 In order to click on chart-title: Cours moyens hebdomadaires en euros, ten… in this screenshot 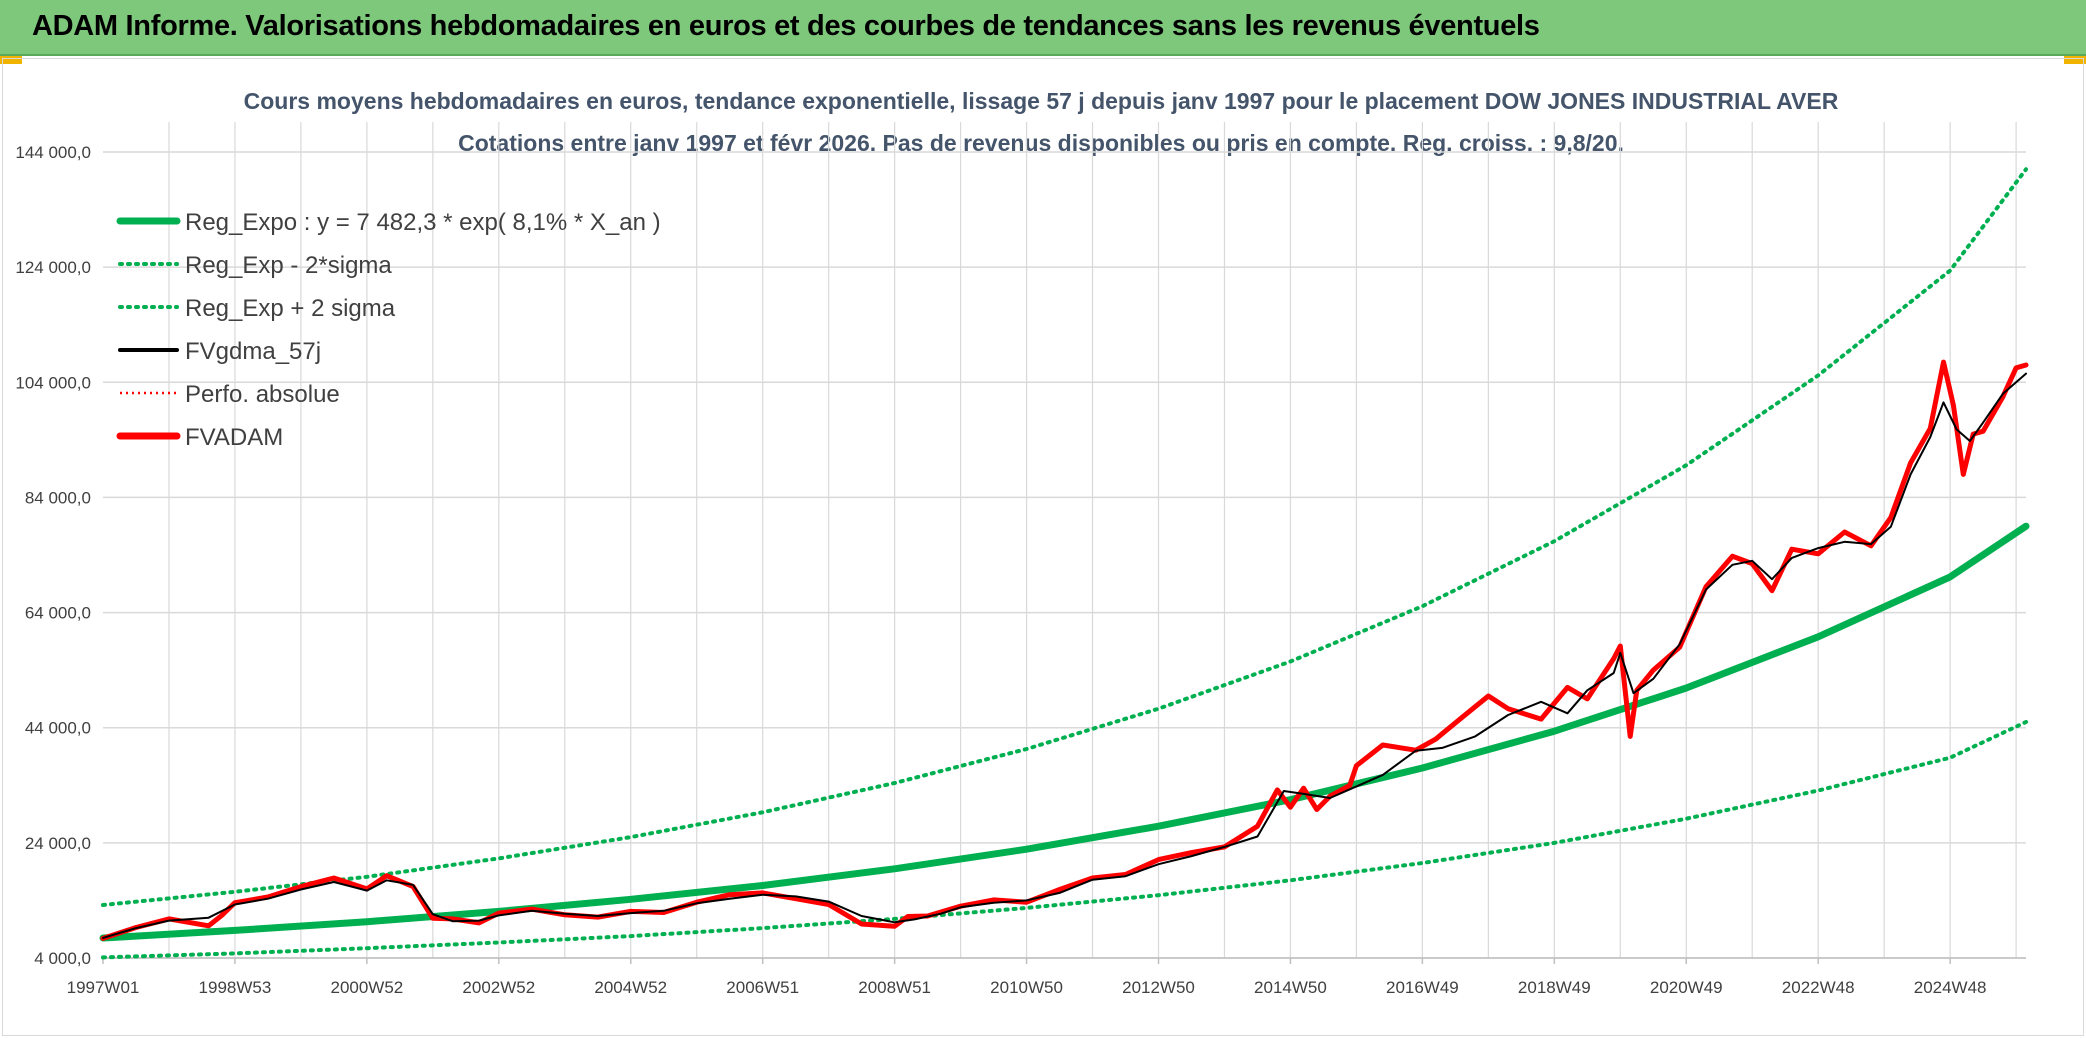, I will do `click(1041, 101)`.